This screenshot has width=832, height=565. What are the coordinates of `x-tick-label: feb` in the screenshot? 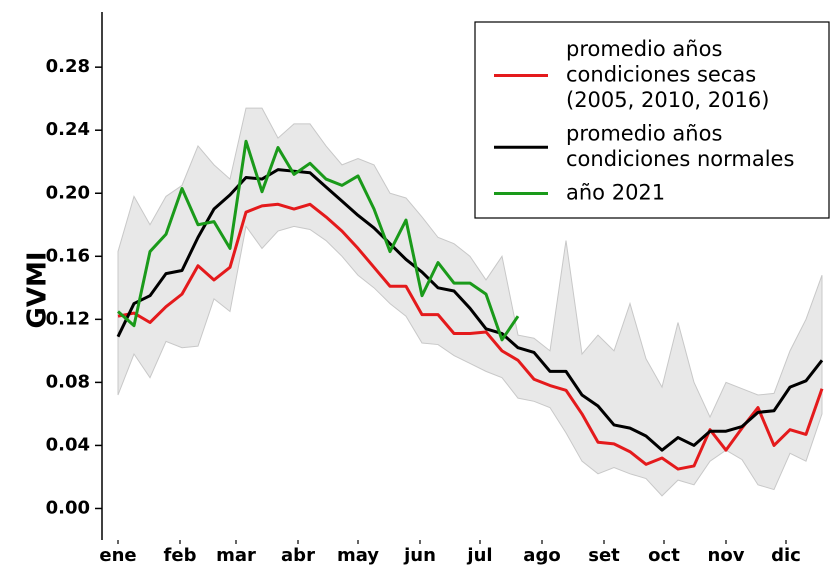 It's located at (180, 555).